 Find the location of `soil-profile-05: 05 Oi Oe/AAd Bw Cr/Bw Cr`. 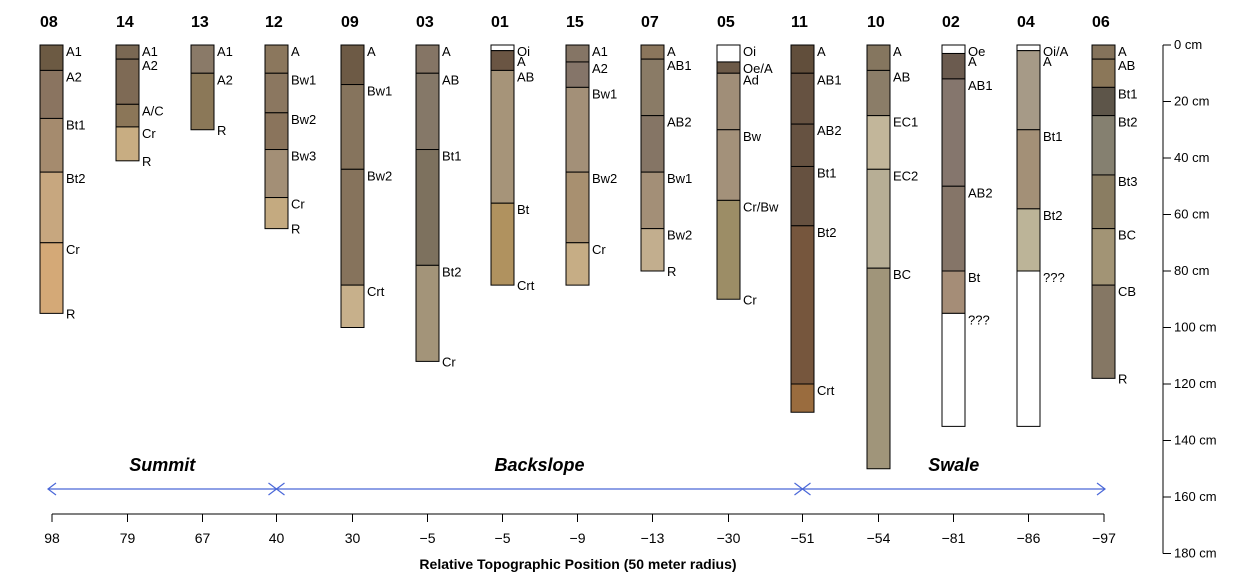

soil-profile-05: 05 Oi Oe/AAd Bw Cr/Bw Cr is located at coordinates (747, 160).